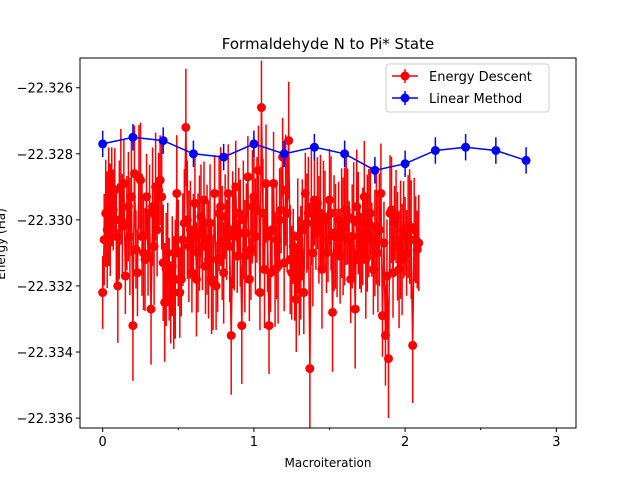 The image size is (640, 480). I want to click on x-tick-label: 3, so click(556, 442).